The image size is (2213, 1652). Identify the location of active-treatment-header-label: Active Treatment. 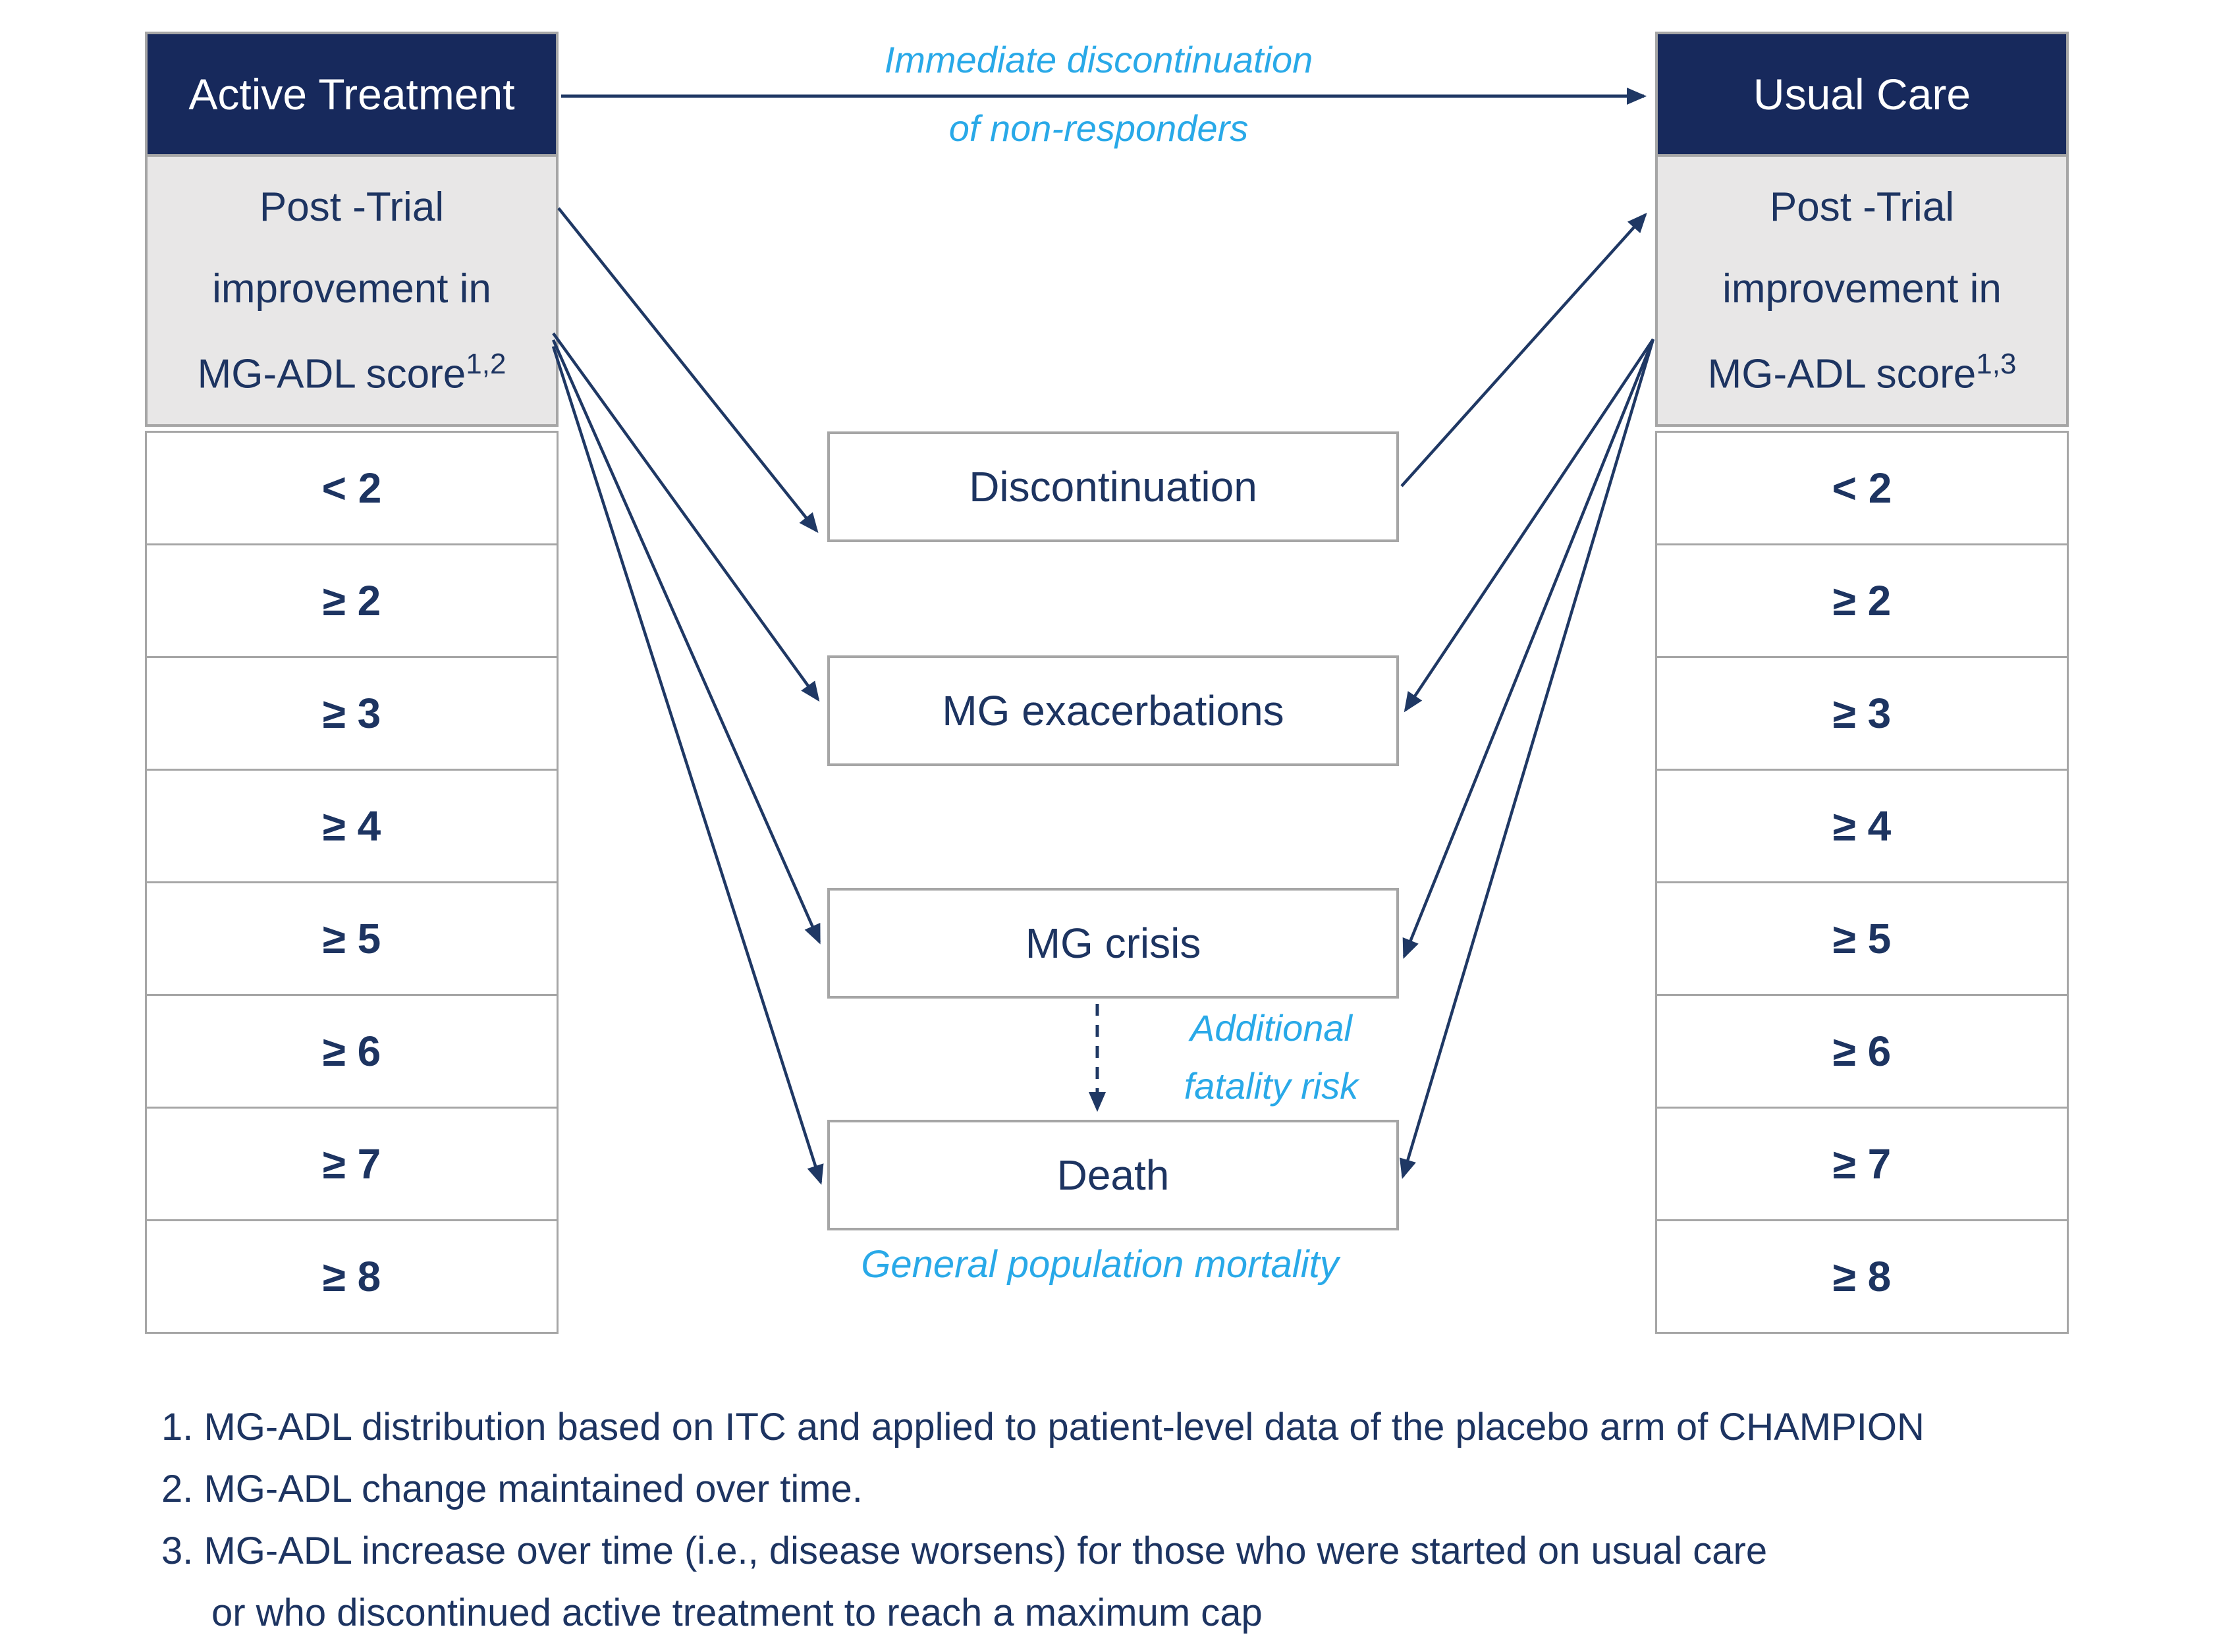
(351, 94).